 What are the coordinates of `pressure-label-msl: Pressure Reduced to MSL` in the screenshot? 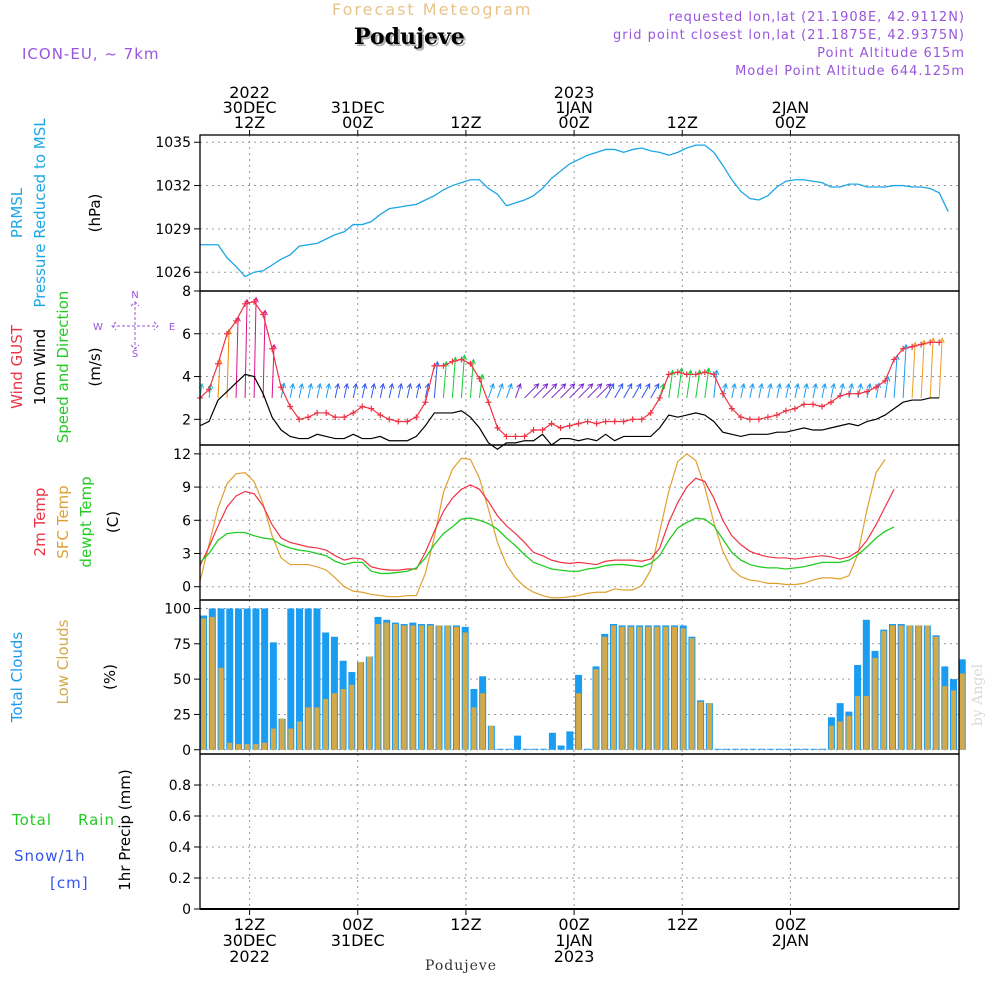 It's located at (40, 213).